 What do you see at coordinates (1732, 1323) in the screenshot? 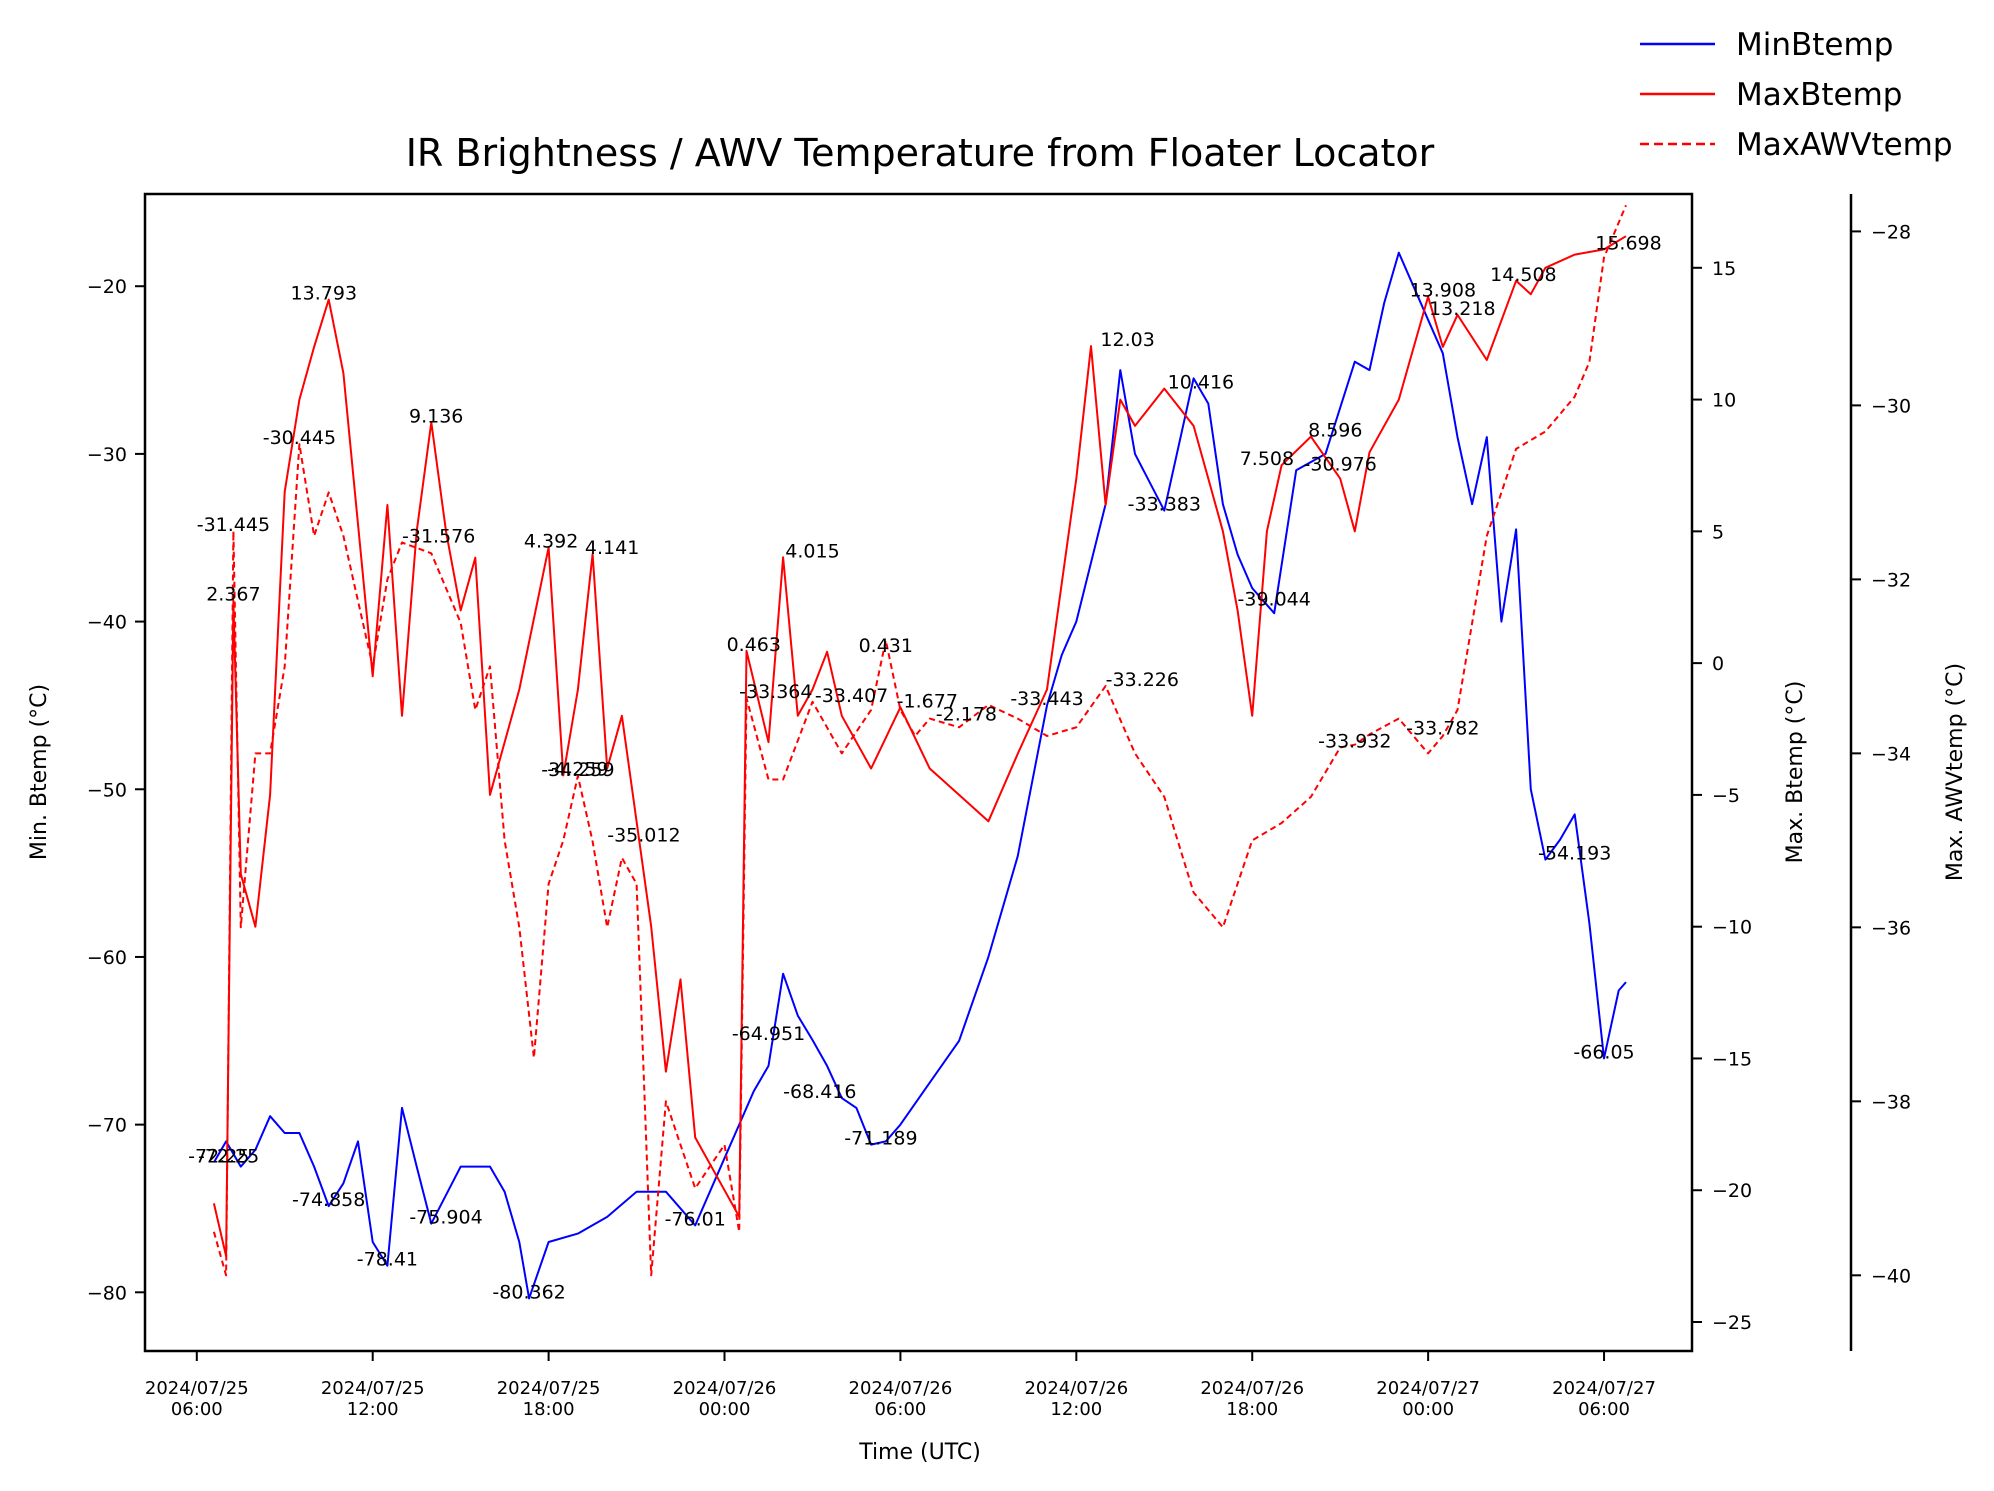
I see `y-tick-label: −25` at bounding box center [1732, 1323].